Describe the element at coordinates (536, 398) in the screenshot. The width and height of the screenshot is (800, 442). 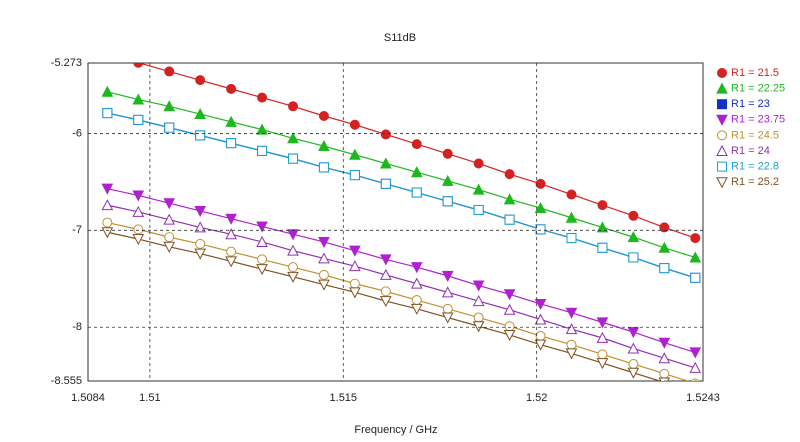
I see `x-tick-label: 1.52` at that location.